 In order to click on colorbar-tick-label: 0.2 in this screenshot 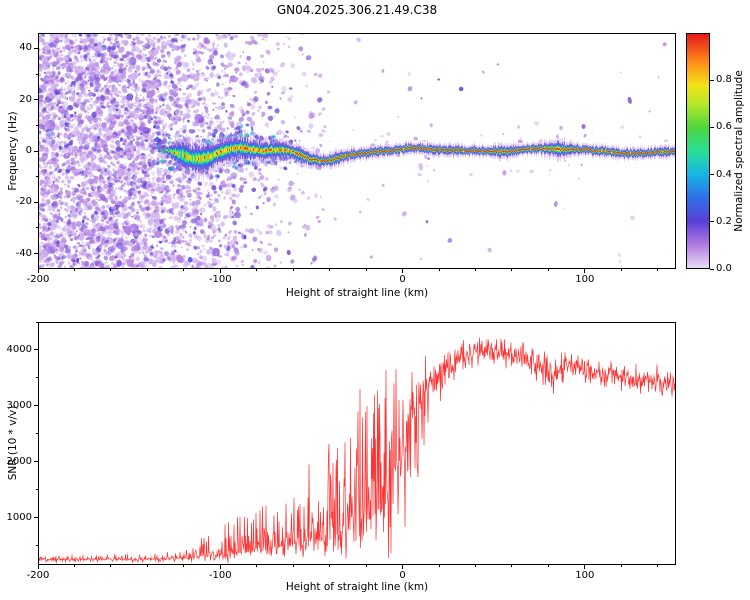, I will do `click(724, 221)`.